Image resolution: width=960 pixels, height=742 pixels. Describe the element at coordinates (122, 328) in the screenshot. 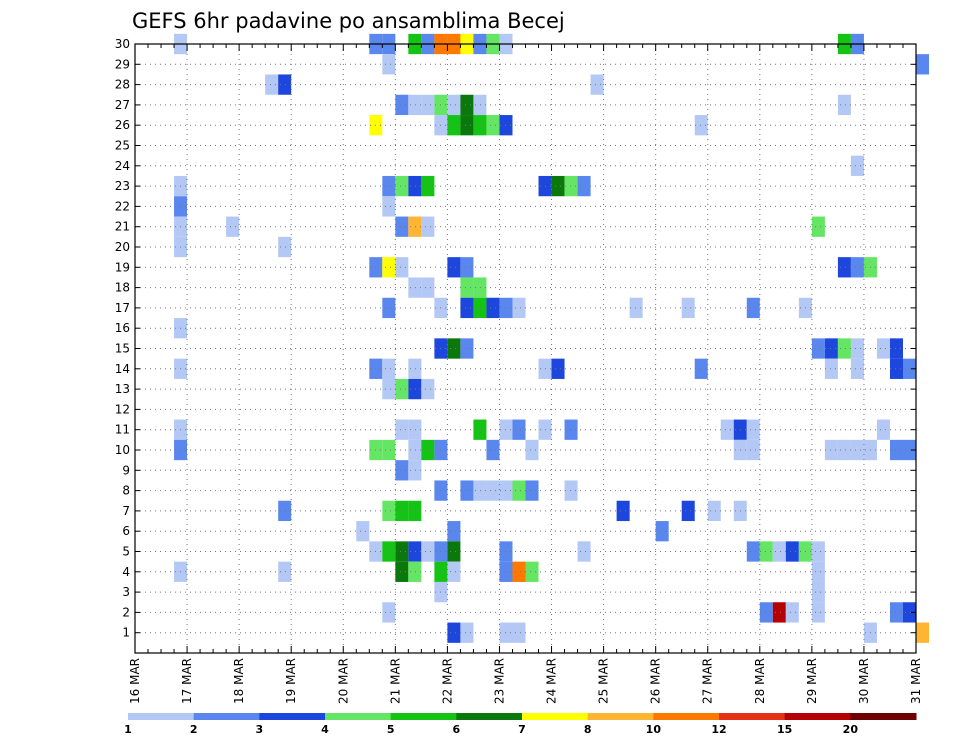

I see `y-tick-label: 16` at that location.